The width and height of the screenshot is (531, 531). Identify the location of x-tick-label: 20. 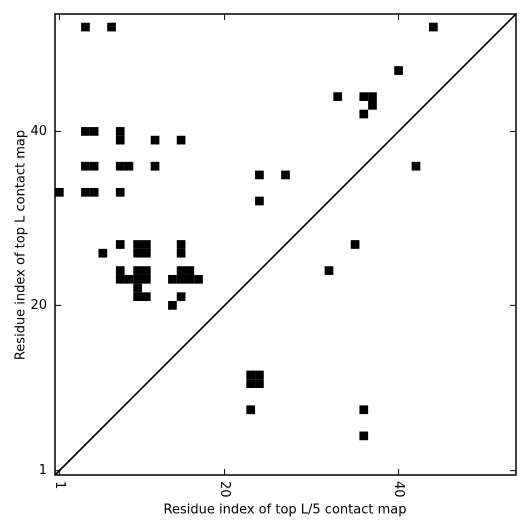
(224, 489).